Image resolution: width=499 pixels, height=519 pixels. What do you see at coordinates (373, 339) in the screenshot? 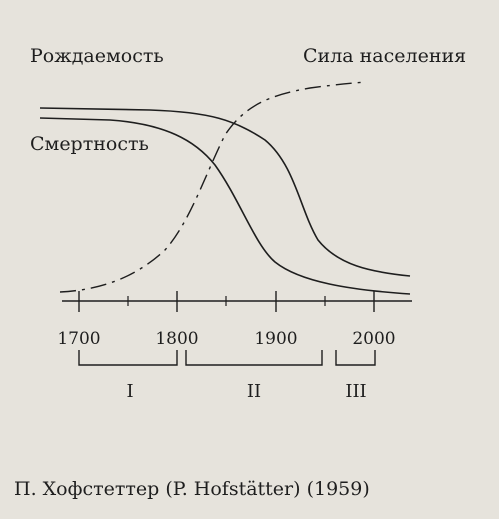
I see `tick-label-2000: 2000` at bounding box center [373, 339].